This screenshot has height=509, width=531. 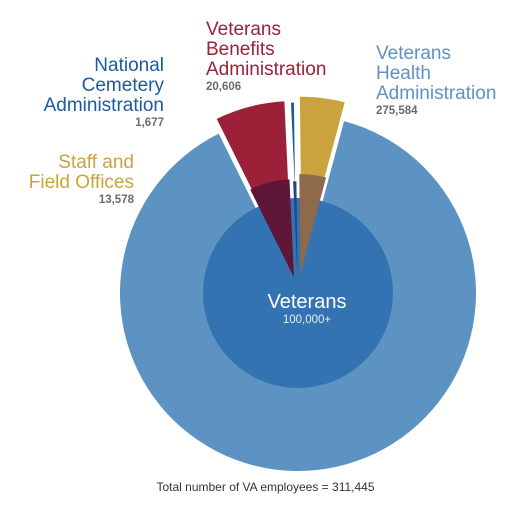 I want to click on slice-label-vha-name: Veterans Health Administration, so click(x=436, y=73).